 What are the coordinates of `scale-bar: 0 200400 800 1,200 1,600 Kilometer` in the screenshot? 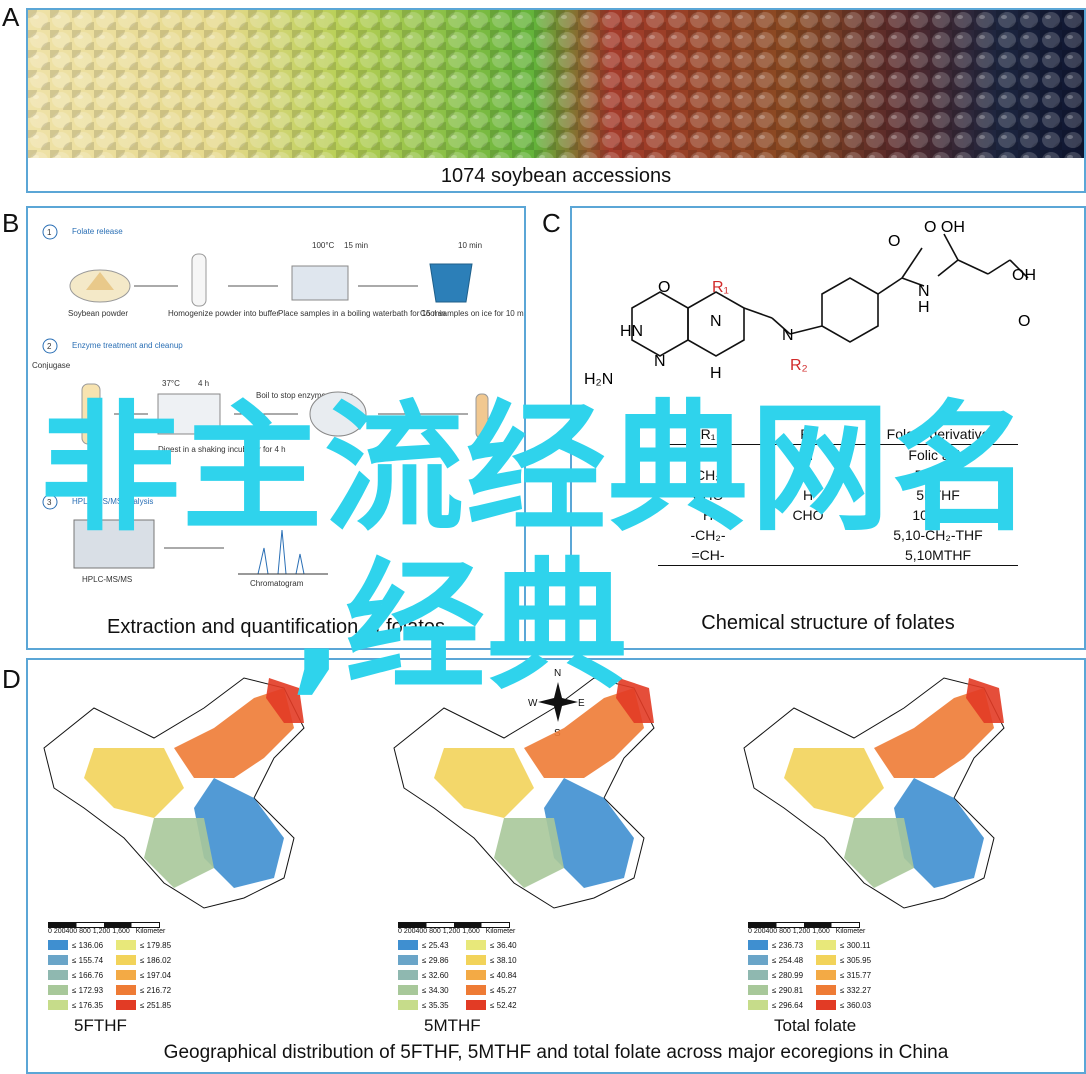 It's located at (806, 928).